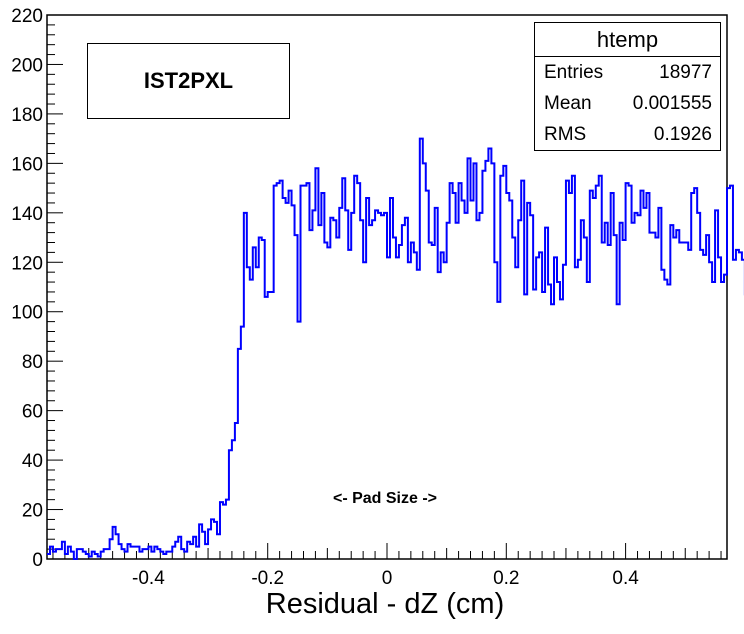  What do you see at coordinates (27, 16) in the screenshot?
I see `y-tick-label: 220` at bounding box center [27, 16].